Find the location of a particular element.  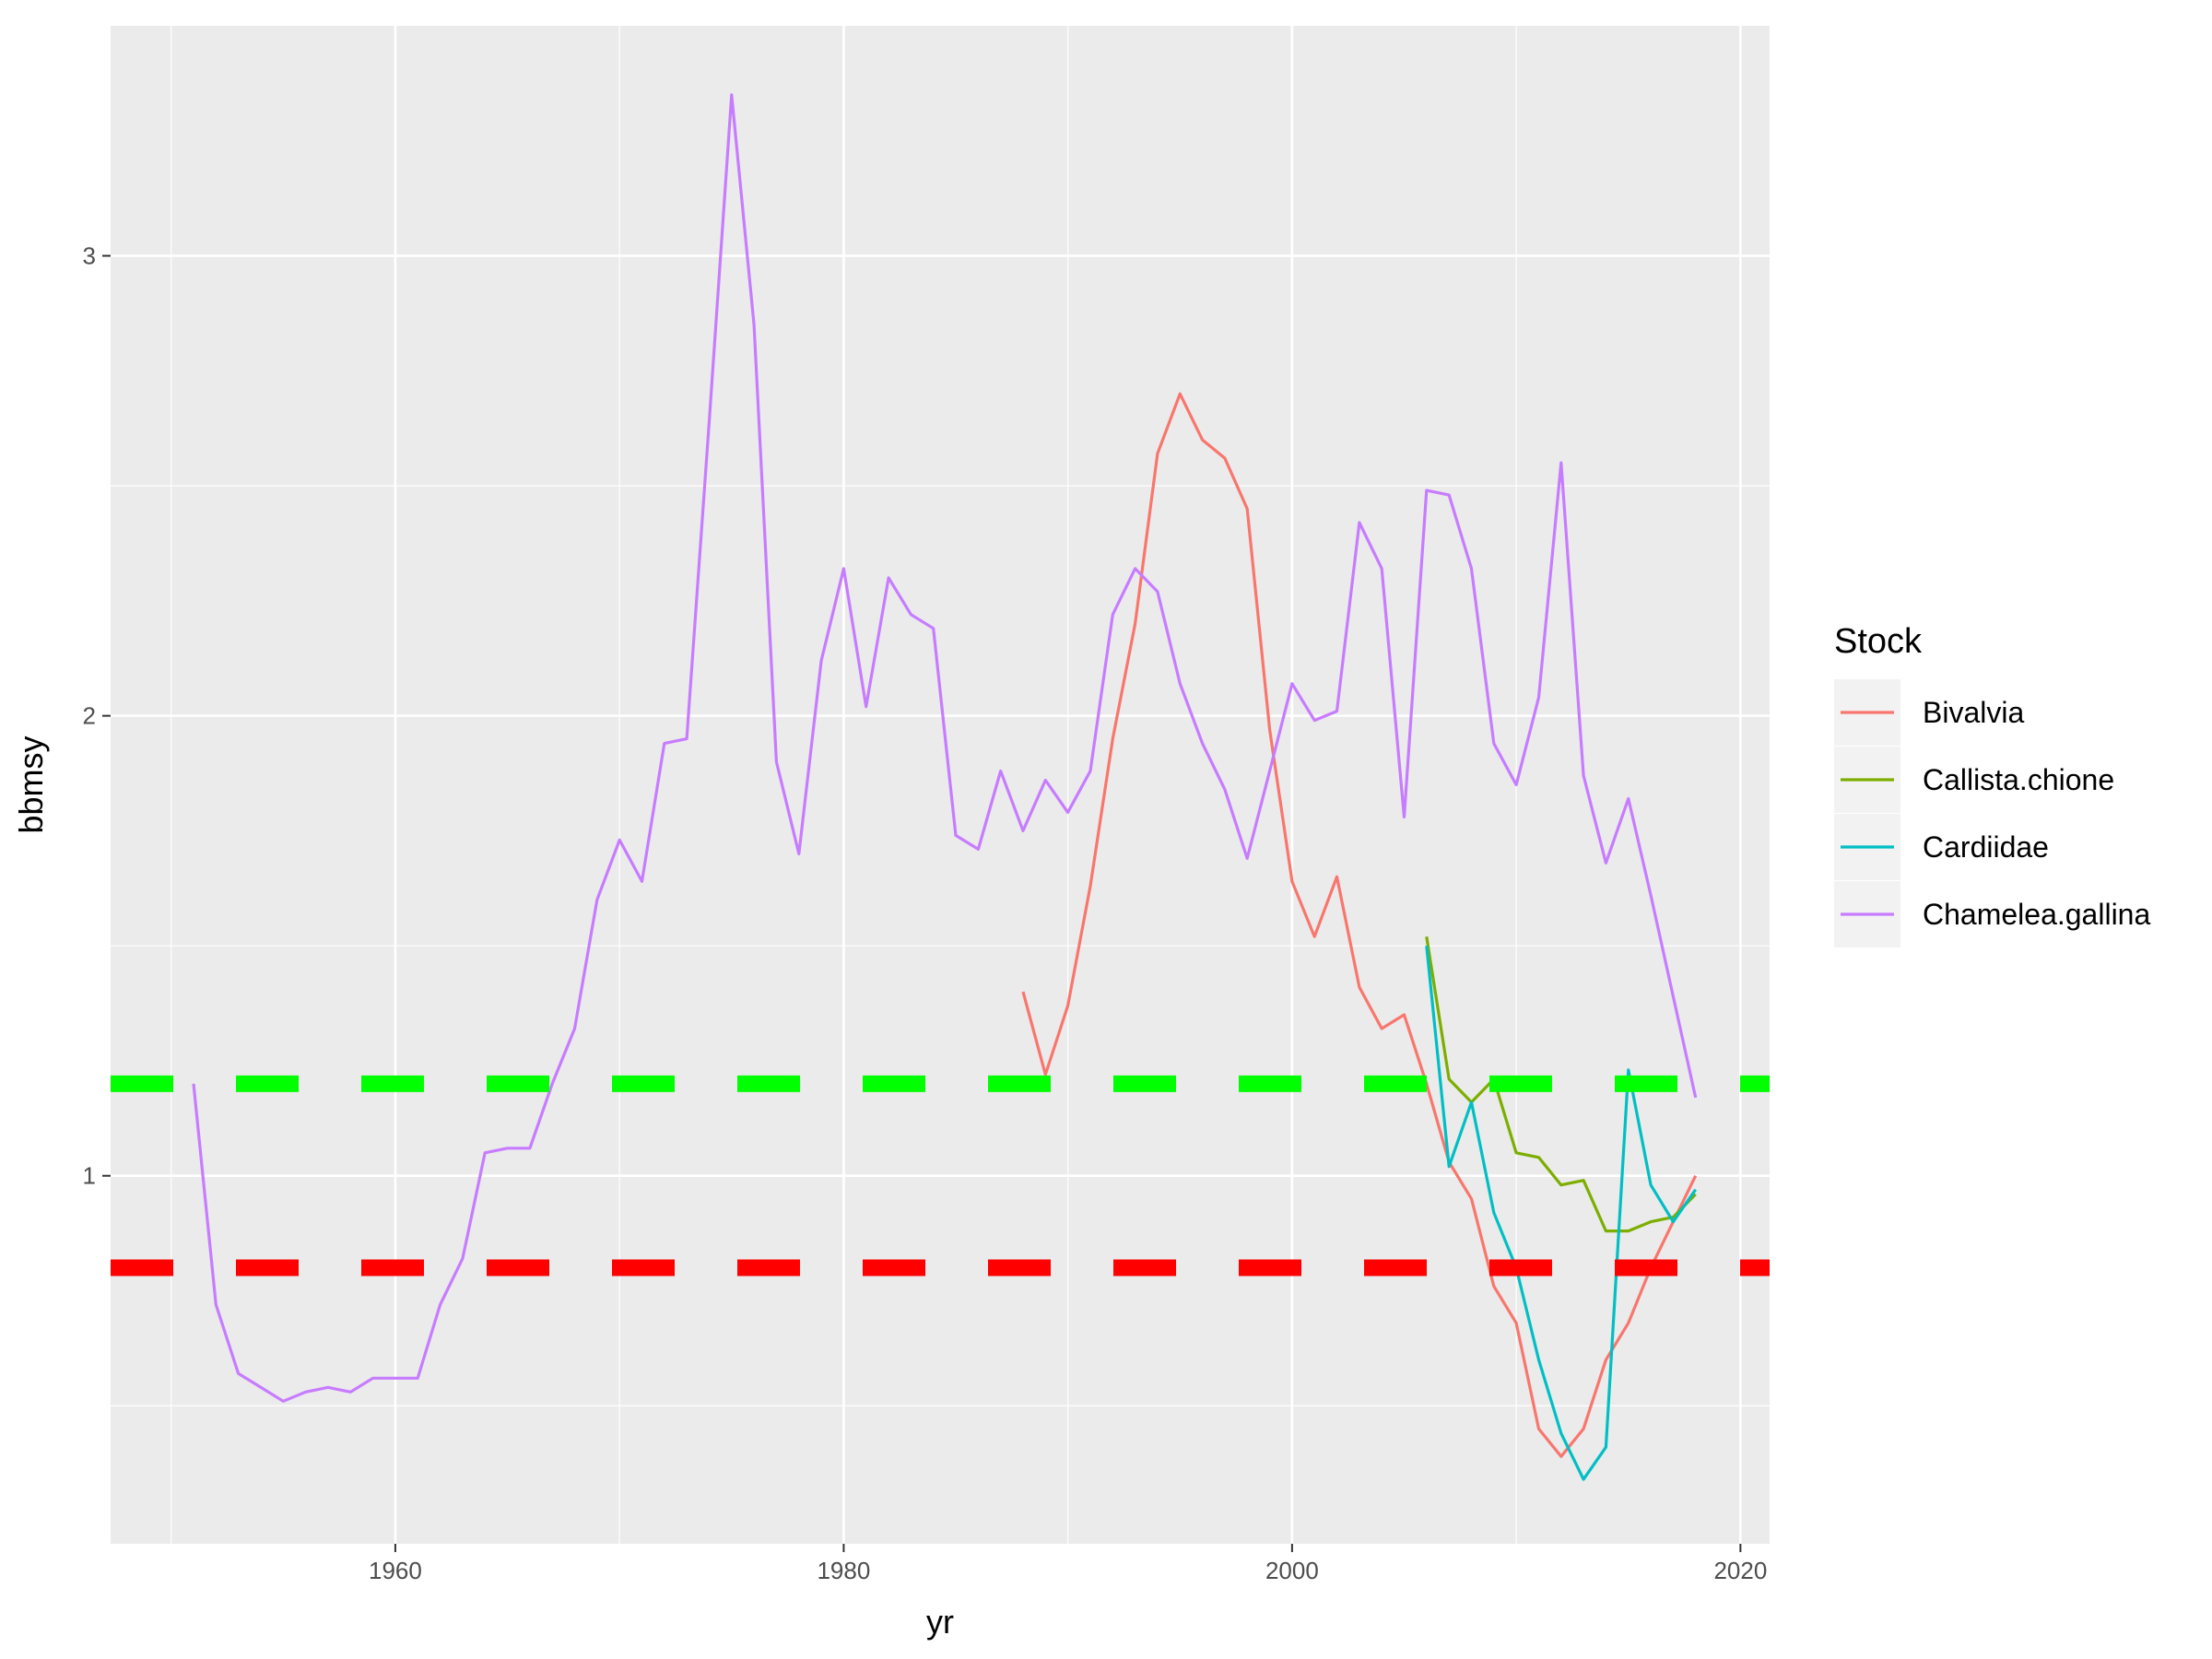

x-tick-labels: 1960 1980 2000 2020 is located at coordinates (1068, 1570).